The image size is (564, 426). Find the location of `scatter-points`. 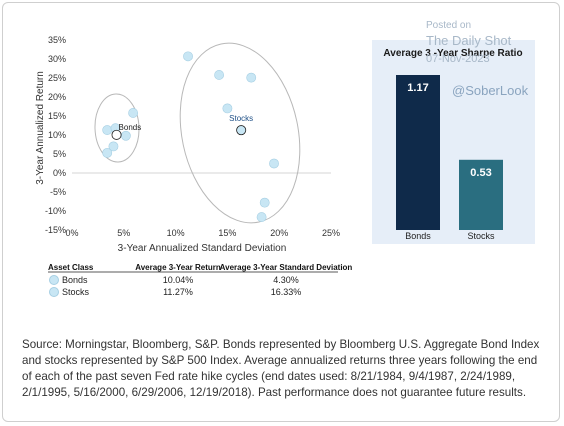

scatter-points is located at coordinates (190, 136).